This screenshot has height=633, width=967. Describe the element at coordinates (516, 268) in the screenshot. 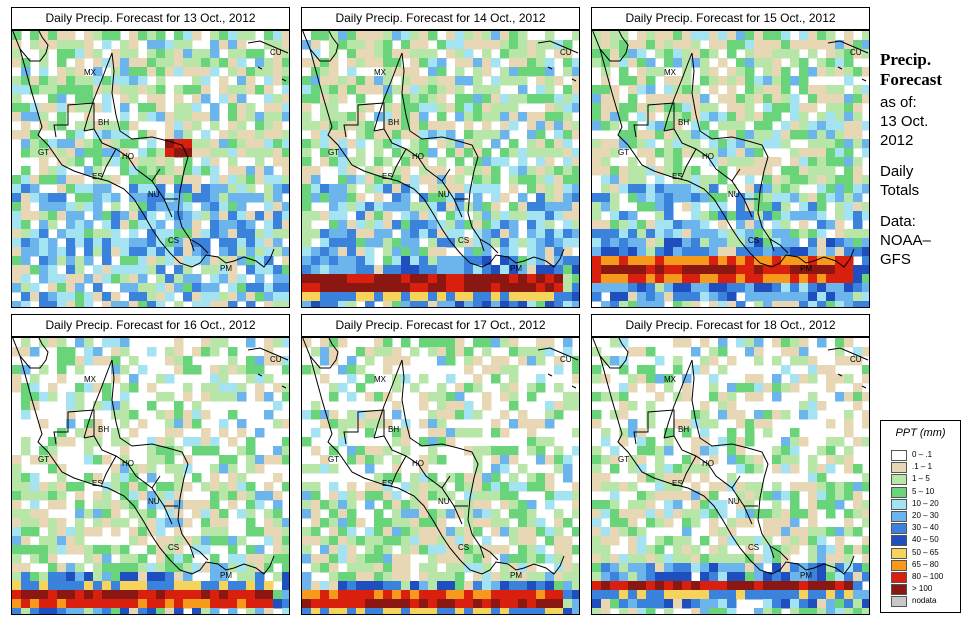

I see `country-label: PM` at that location.